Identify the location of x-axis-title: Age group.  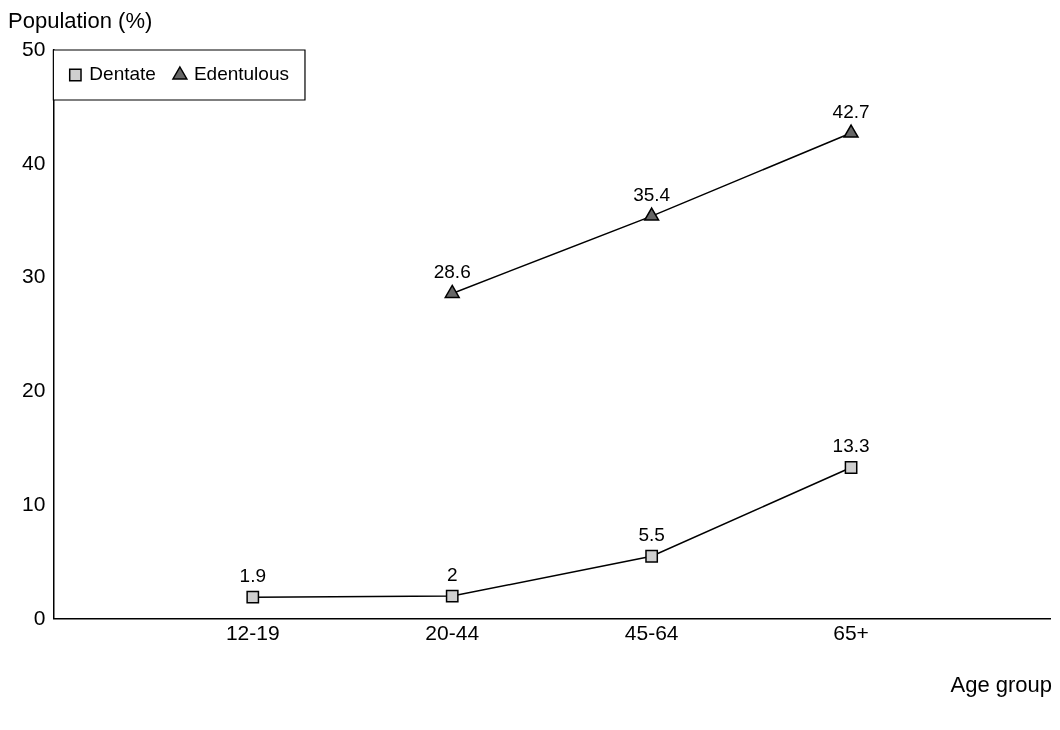
(1001, 685).